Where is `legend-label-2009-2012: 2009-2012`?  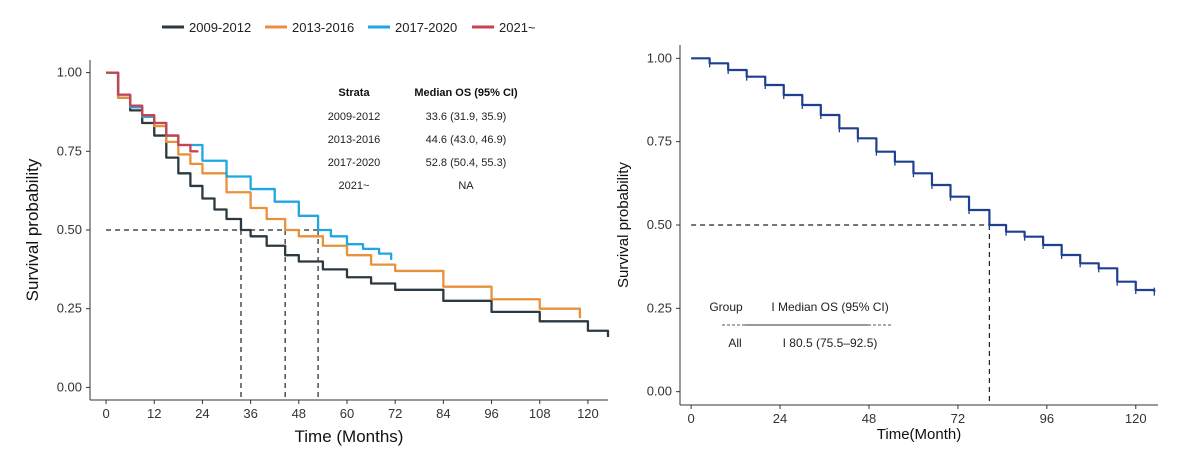
legend-label-2009-2012: 2009-2012 is located at coordinates (220, 27).